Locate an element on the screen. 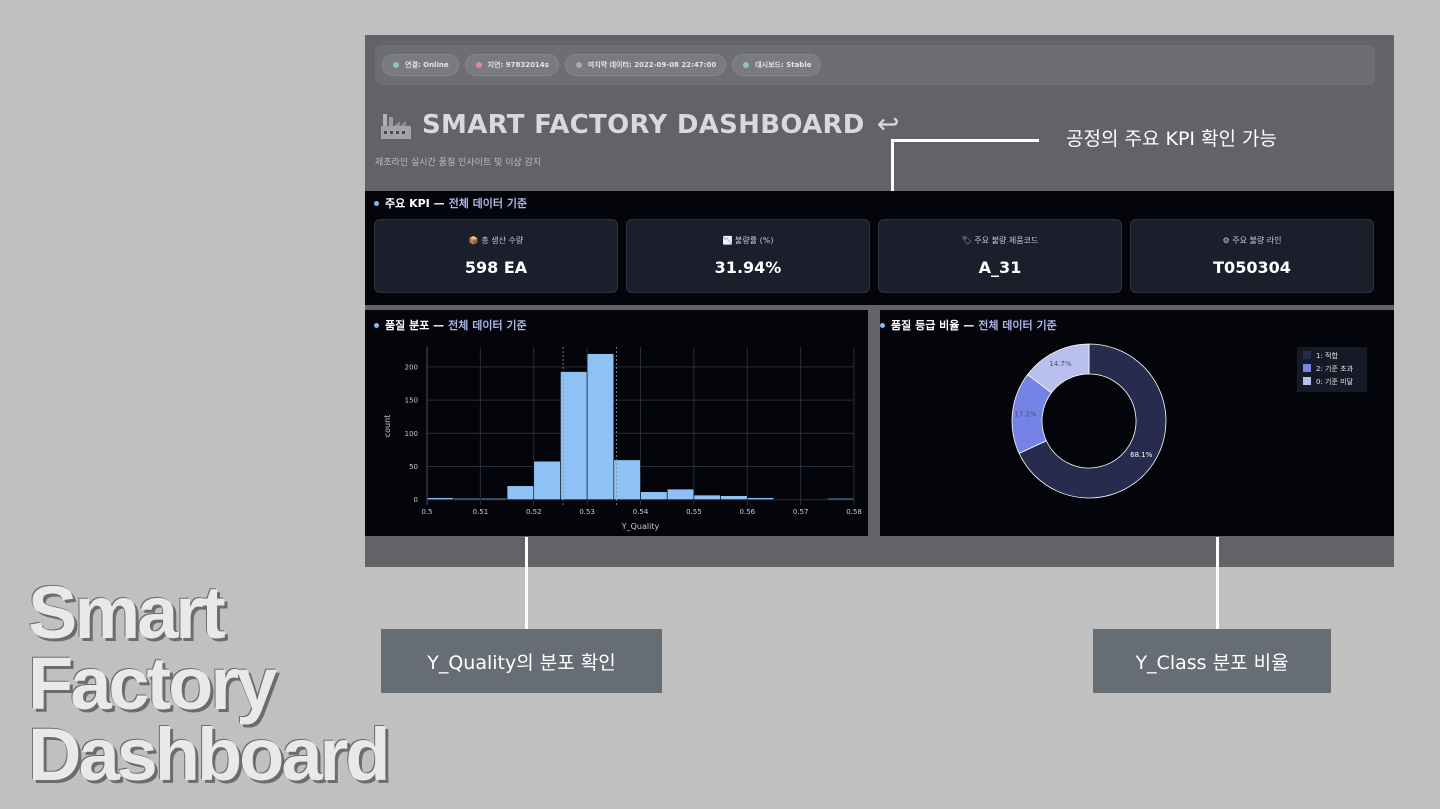 The width and height of the screenshot is (1440, 809). status-pill-dashboard: 대시보드: Stable is located at coordinates (777, 65).